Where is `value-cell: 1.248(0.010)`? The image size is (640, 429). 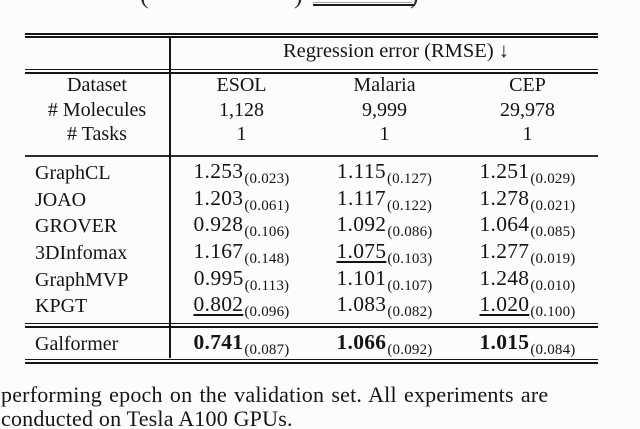 value-cell: 1.248(0.010) is located at coordinates (527, 279).